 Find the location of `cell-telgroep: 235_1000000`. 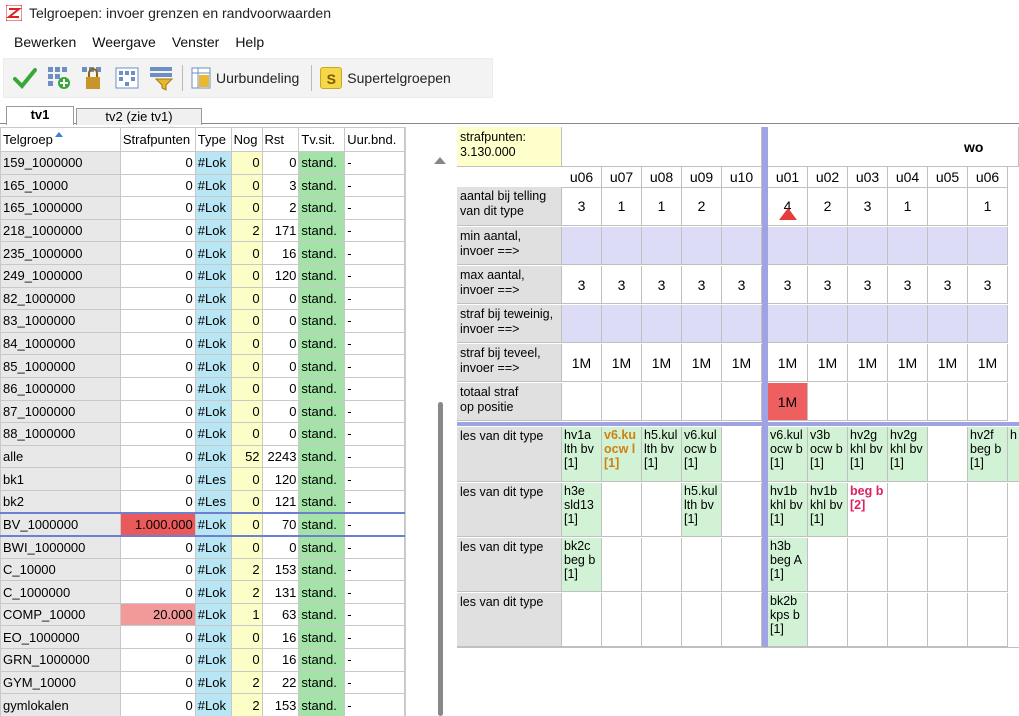

cell-telgroep: 235_1000000 is located at coordinates (60, 253).